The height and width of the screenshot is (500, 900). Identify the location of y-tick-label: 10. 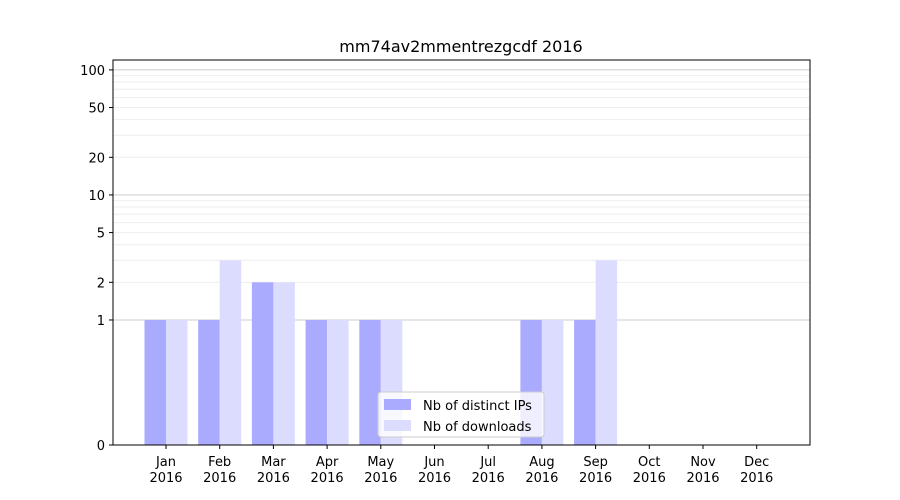
(96, 196).